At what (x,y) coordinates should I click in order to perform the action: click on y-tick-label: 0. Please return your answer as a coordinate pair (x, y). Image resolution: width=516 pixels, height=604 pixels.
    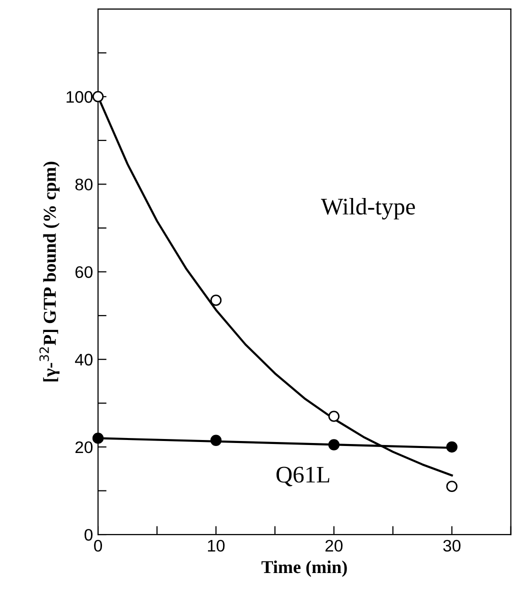
    Looking at the image, I should click on (88, 534).